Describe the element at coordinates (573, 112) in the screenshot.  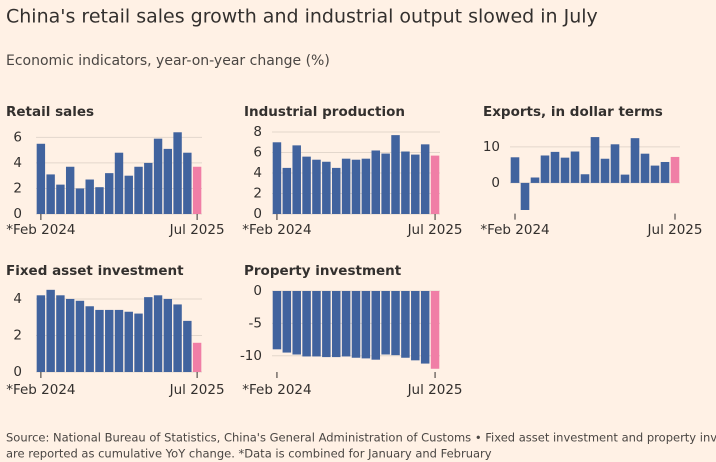
I see `panel-title: Exports, in dollar terms` at that location.